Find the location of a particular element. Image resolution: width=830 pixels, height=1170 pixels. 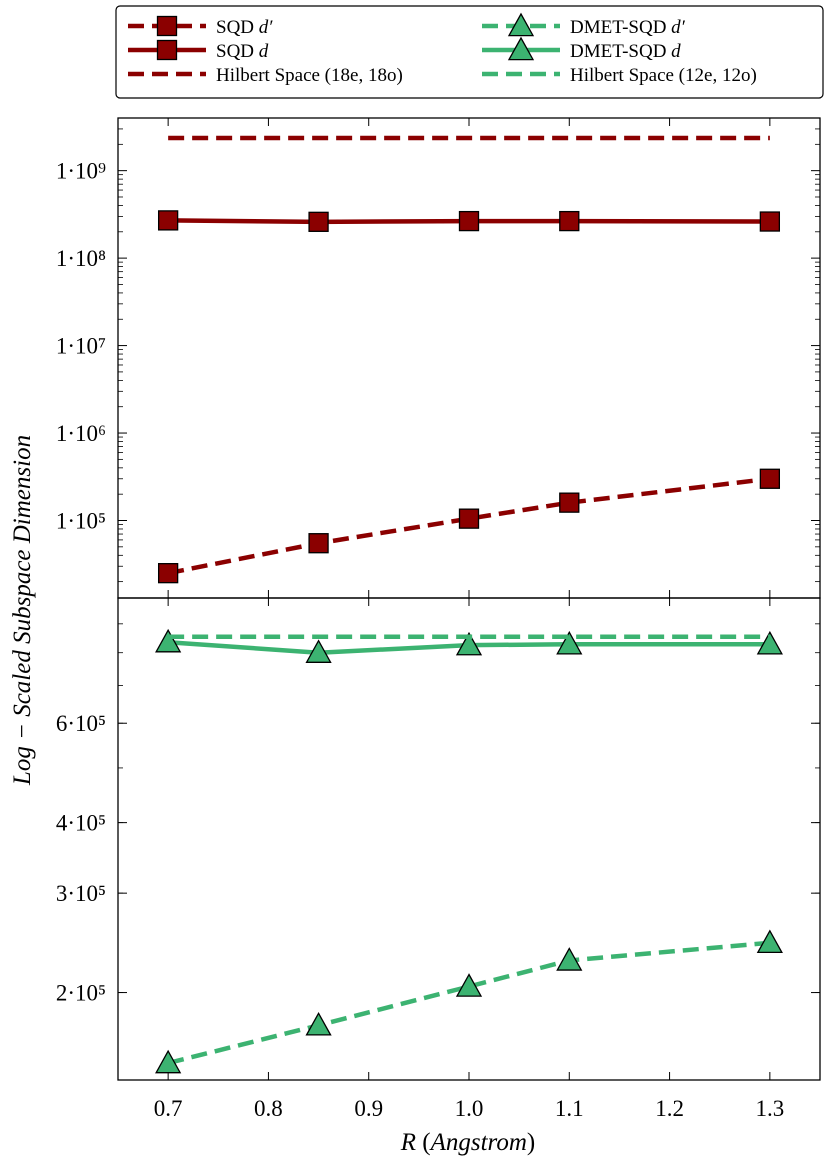

legend-label-main: Hilbert Space (12e, 12o) is located at coordinates (663, 75).